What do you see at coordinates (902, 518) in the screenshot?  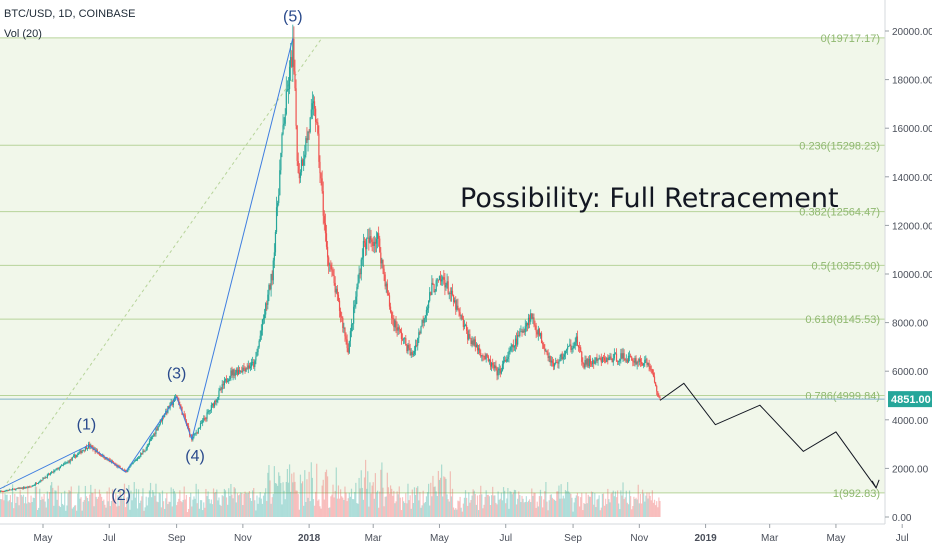 I see `y-tick-label: 0.00` at bounding box center [902, 518].